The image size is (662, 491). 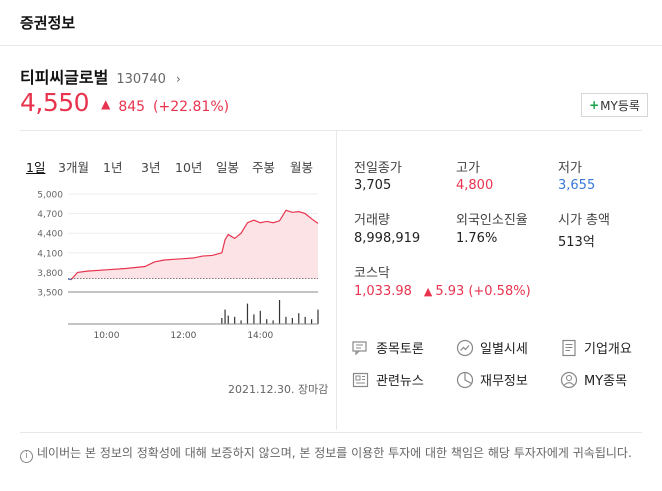 I want to click on price-row: 4,550 ▲ 845 (+22.81%), so click(x=124, y=102).